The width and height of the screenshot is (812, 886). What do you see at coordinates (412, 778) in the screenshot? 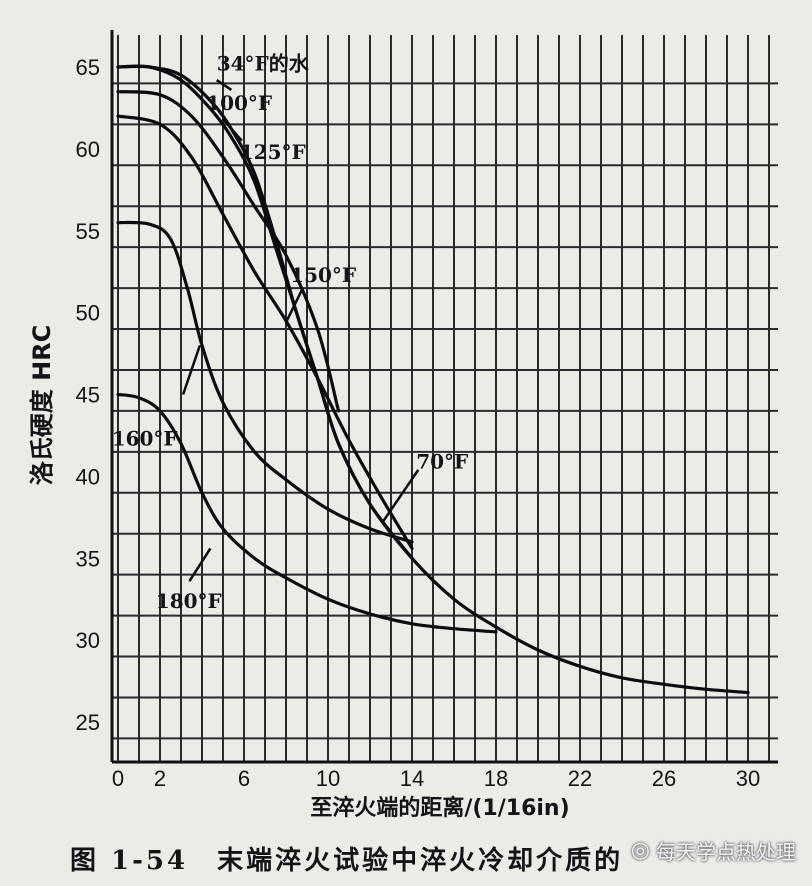
I see `x-tick-label: 14` at bounding box center [412, 778].